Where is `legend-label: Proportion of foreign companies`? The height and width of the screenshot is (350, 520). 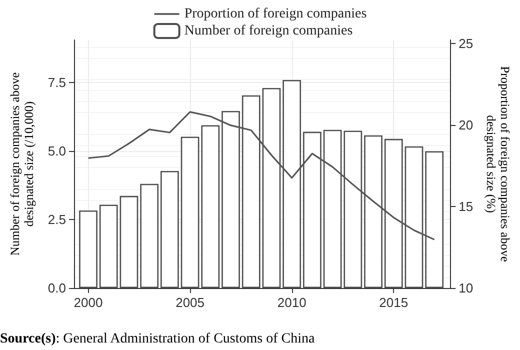
legend-label: Proportion of foreign companies is located at coordinates (275, 14).